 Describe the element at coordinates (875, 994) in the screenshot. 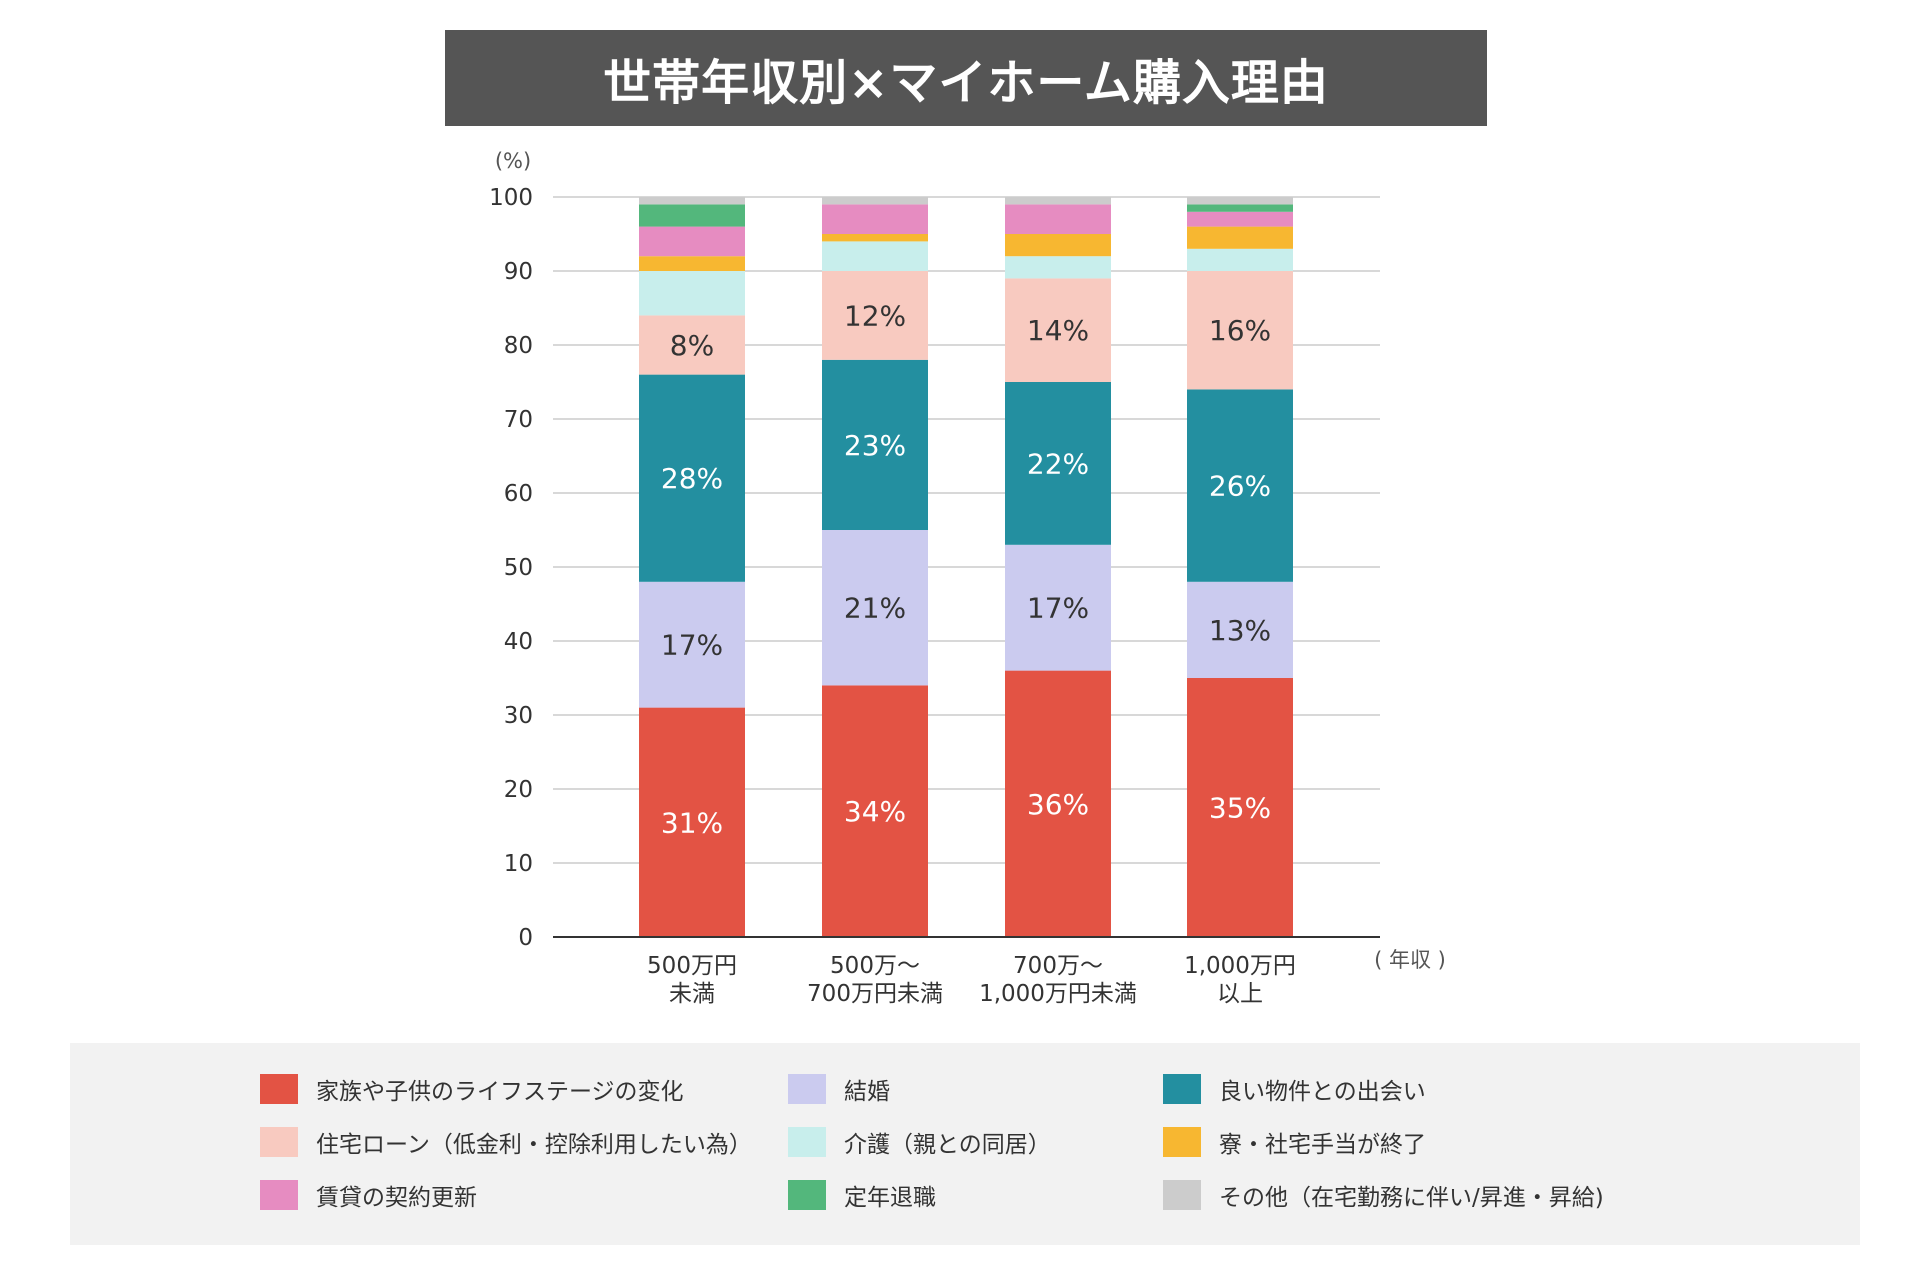

I see `x-tick-label: 700万円未満` at that location.